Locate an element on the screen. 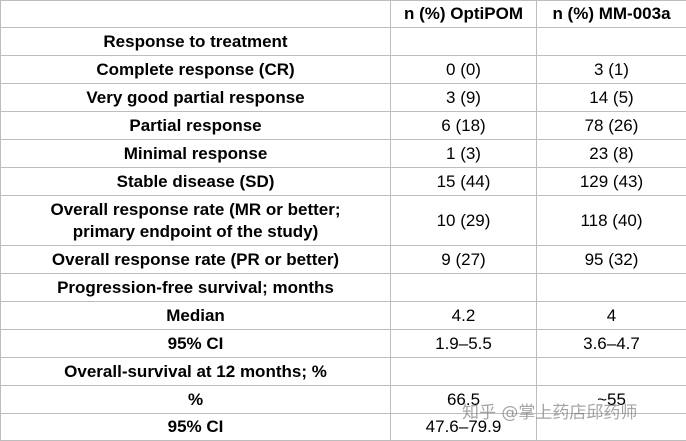 The width and height of the screenshot is (686, 441). header-optipom: n (%) OptiPOM is located at coordinates (464, 14).